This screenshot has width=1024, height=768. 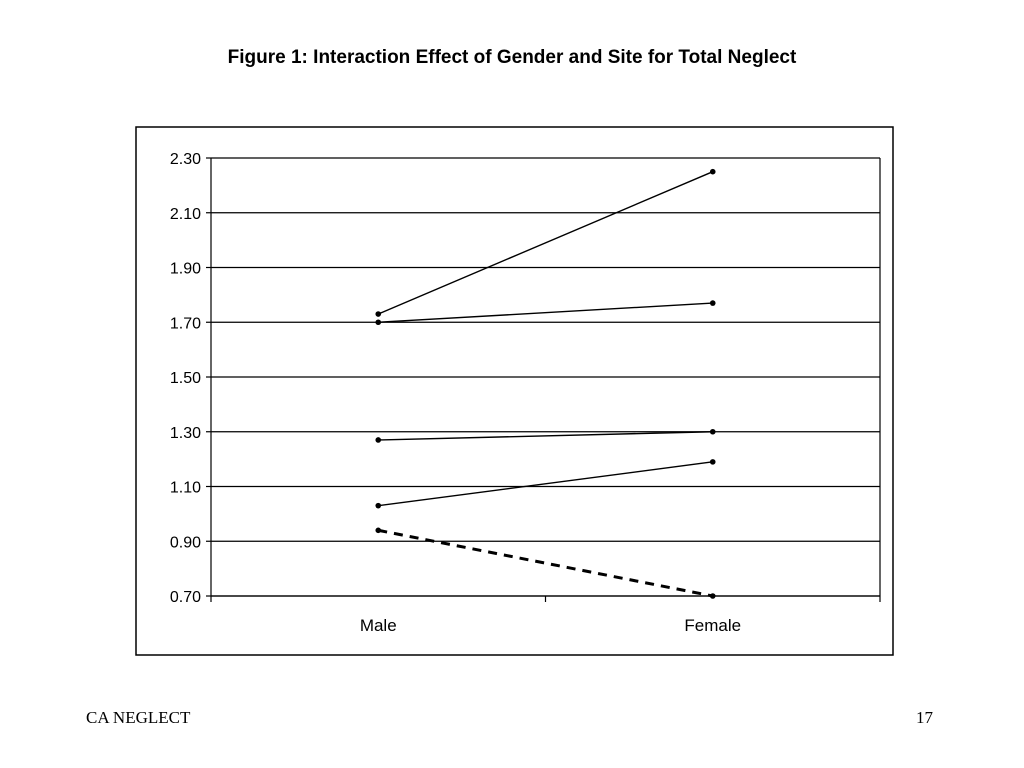 I want to click on y-tick-label: 1.90, so click(x=185, y=269).